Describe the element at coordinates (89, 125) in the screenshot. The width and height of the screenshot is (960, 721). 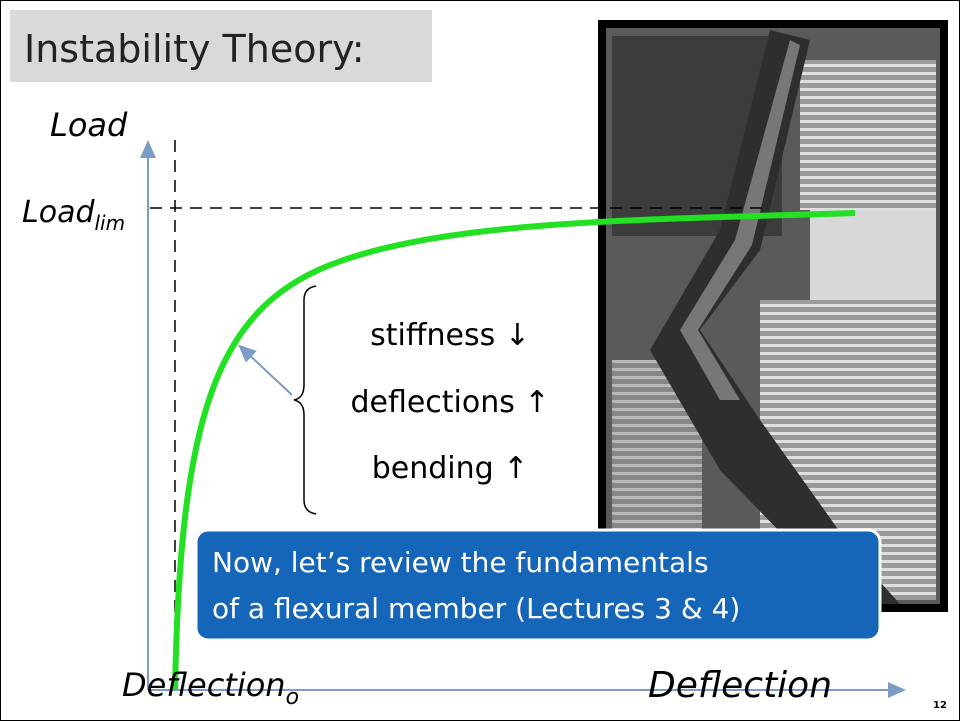
I see `y-axis-label: Load` at that location.